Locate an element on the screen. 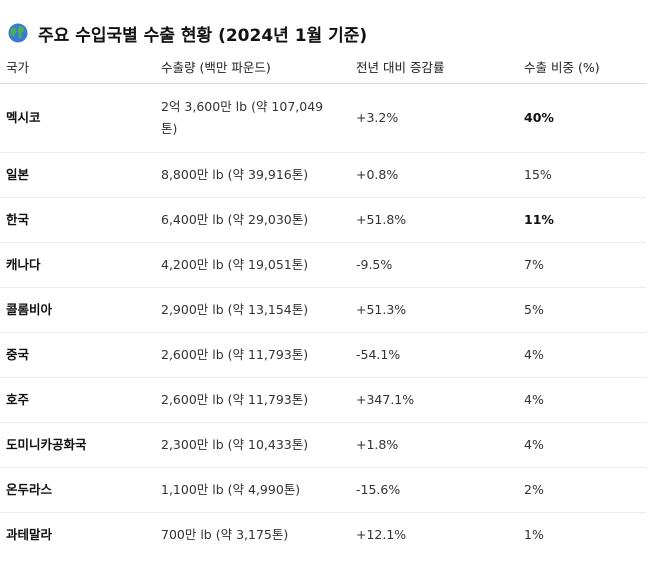 This screenshot has width=648, height=579. title-text: 주요 수입국별 수출 현황 (2024년 1월 기준) is located at coordinates (203, 35).